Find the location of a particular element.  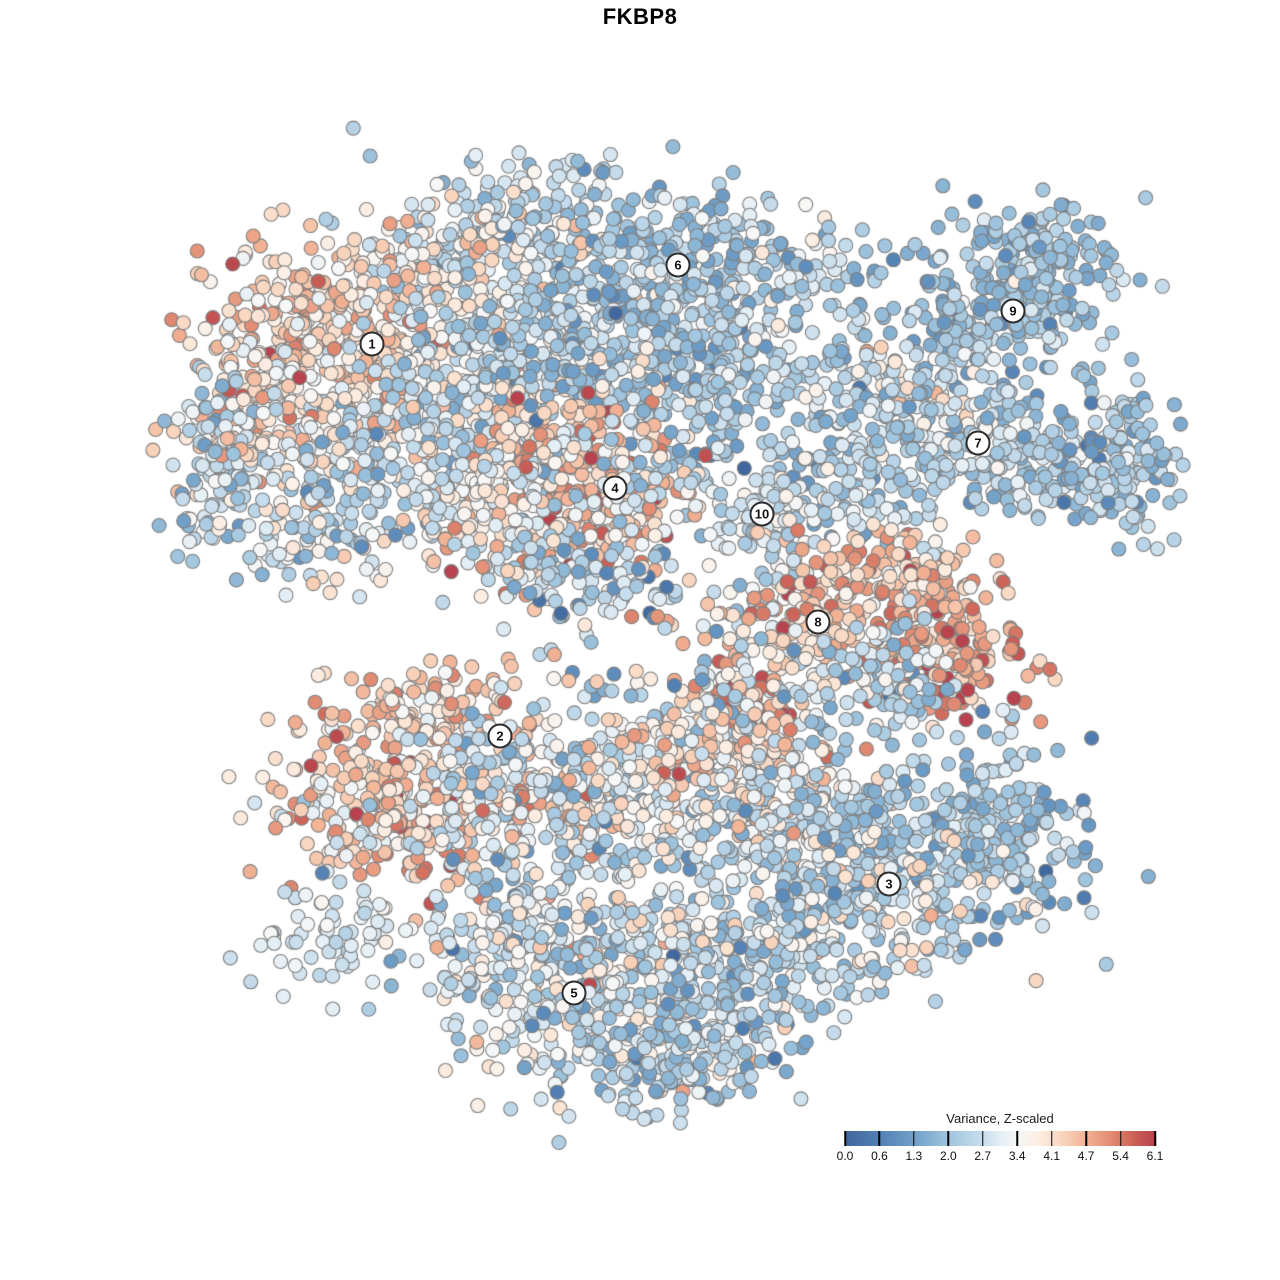

colorbar-gradient is located at coordinates (1000, 1138).